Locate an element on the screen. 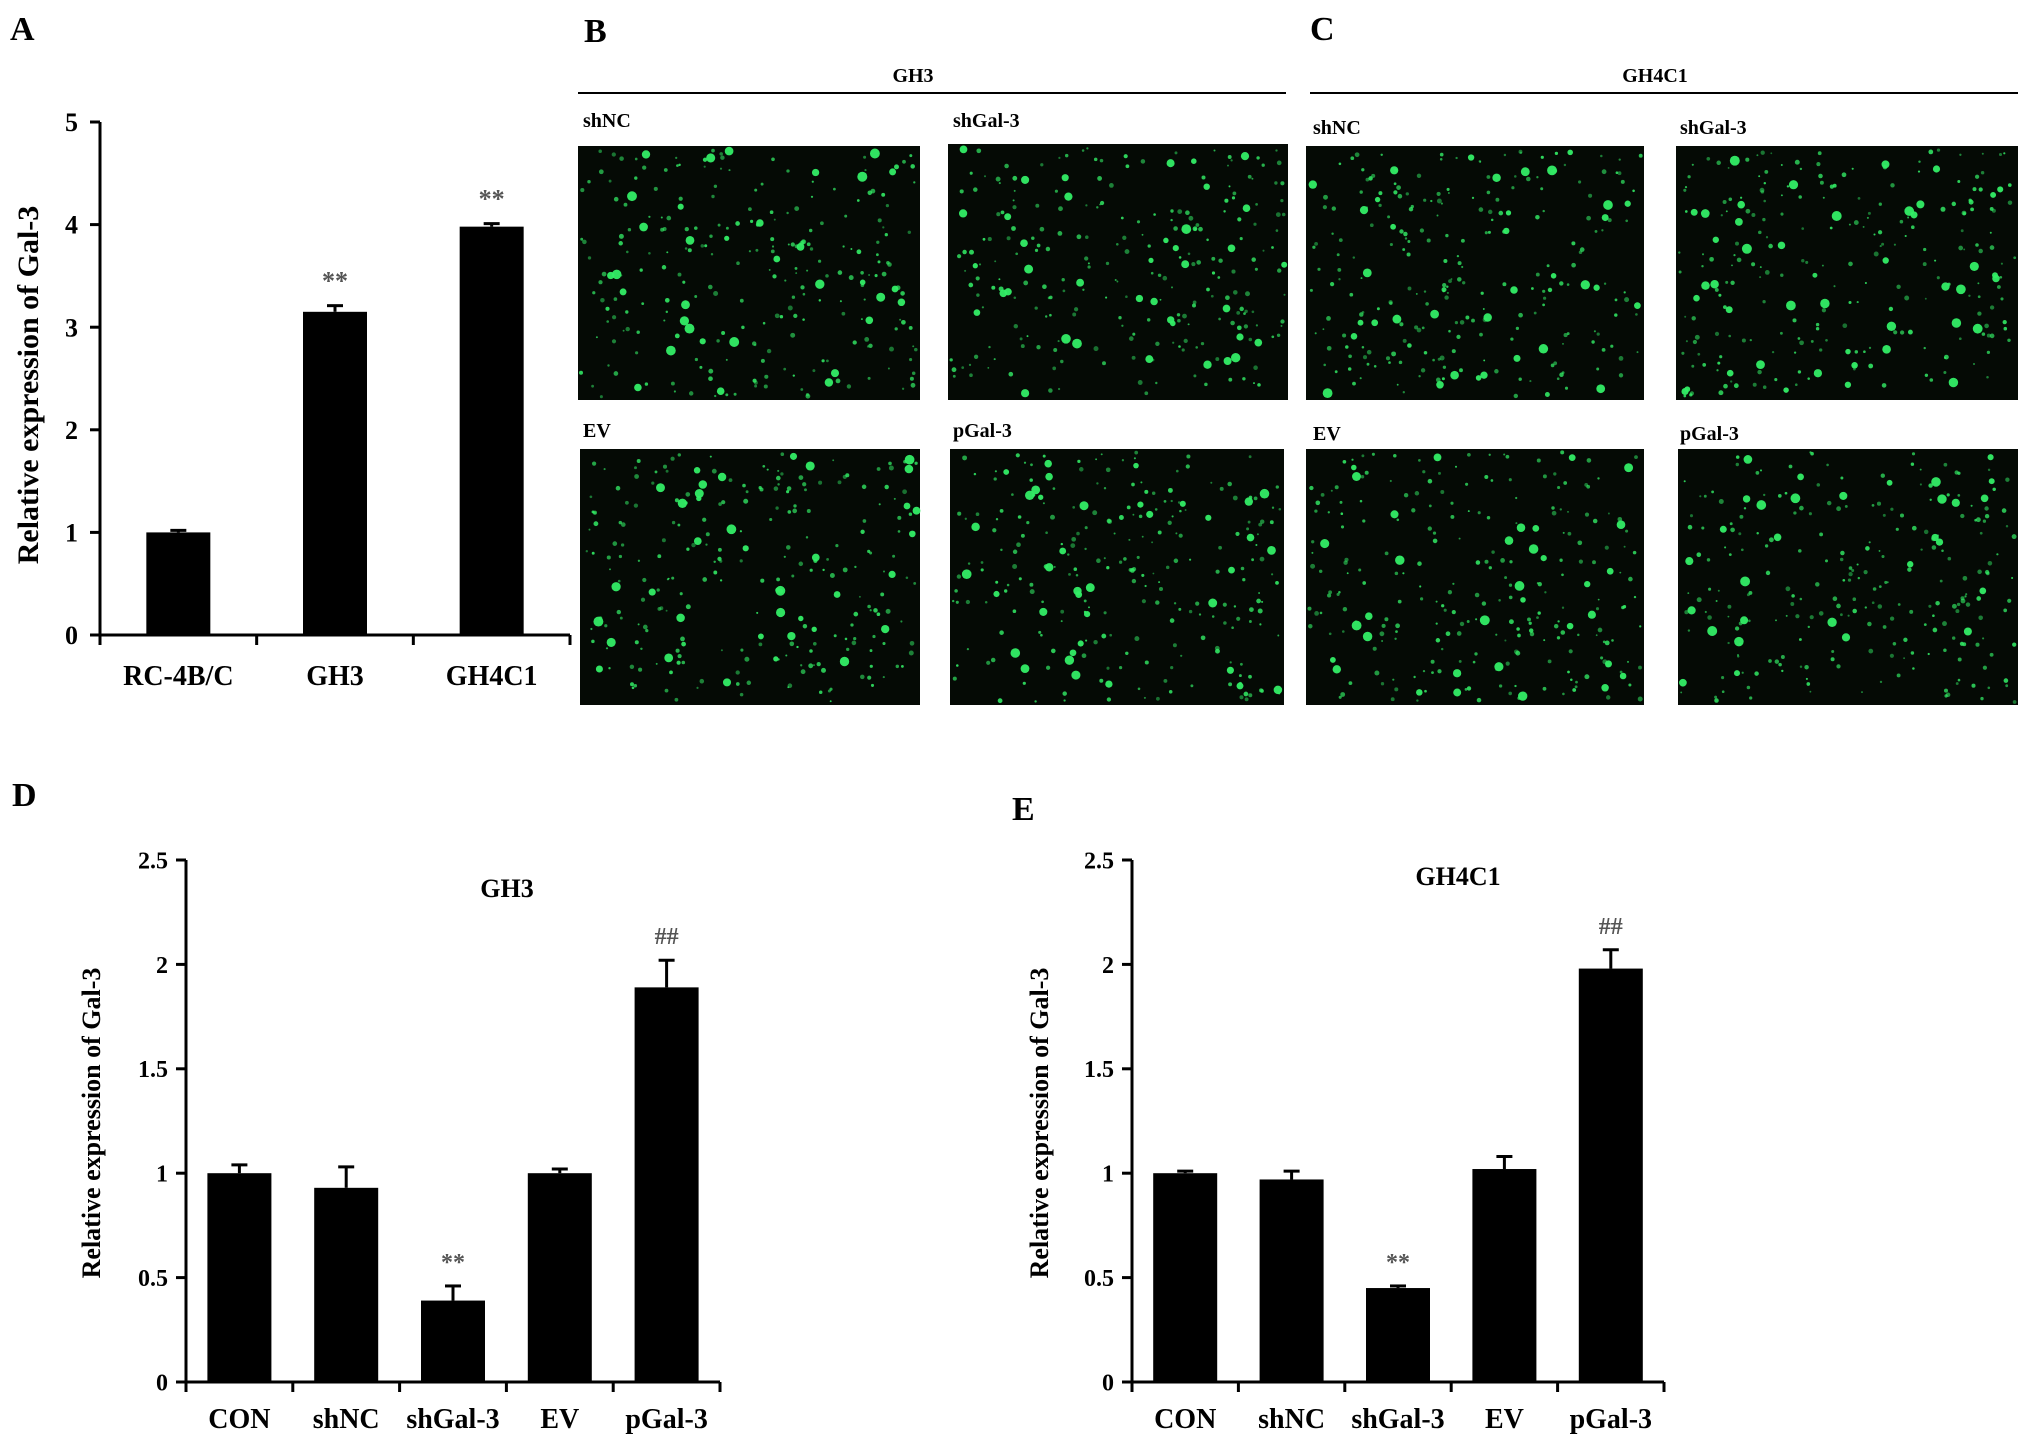 The width and height of the screenshot is (2031, 1449). panel-letter-b: B is located at coordinates (595, 31).